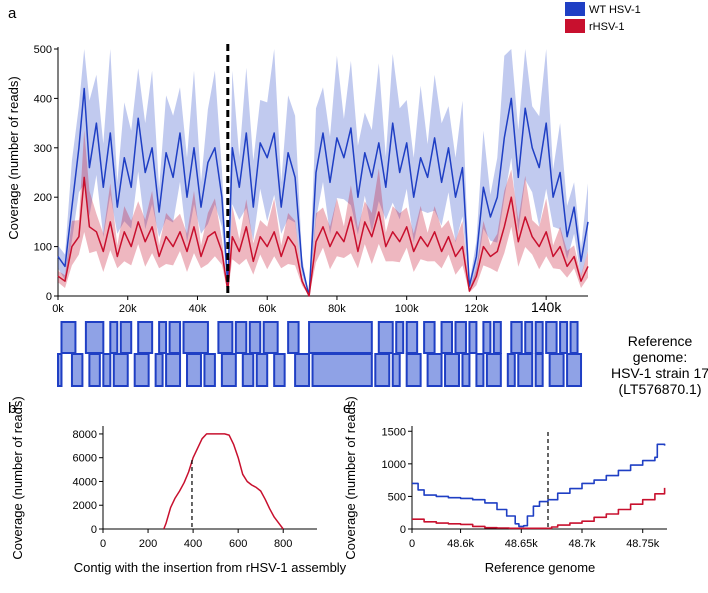 This screenshot has height=593, width=708. Describe the element at coordinates (85, 435) in the screenshot. I see `panel-b-y-tick-label: 8000` at that location.